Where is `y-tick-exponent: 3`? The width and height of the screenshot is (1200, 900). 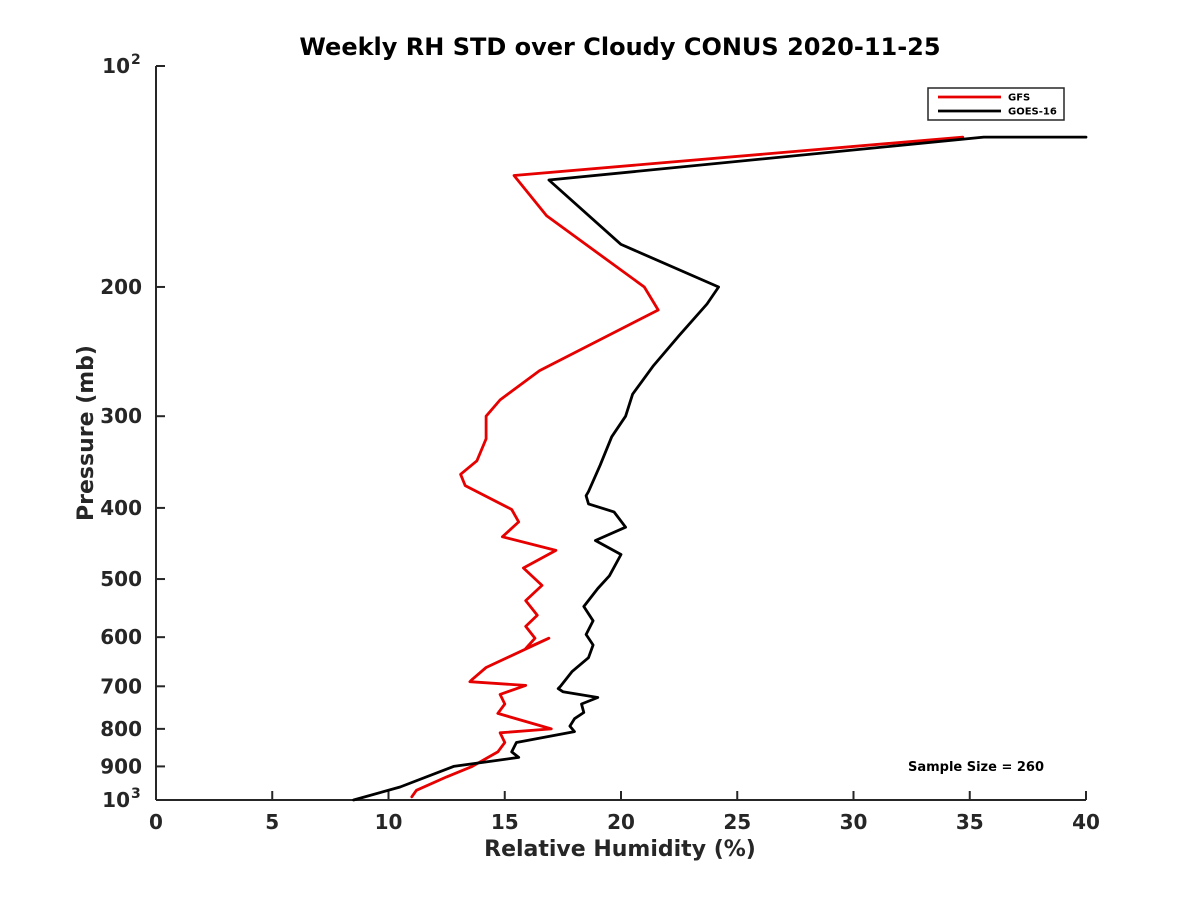 y-tick-exponent: 3 is located at coordinates (136, 794).